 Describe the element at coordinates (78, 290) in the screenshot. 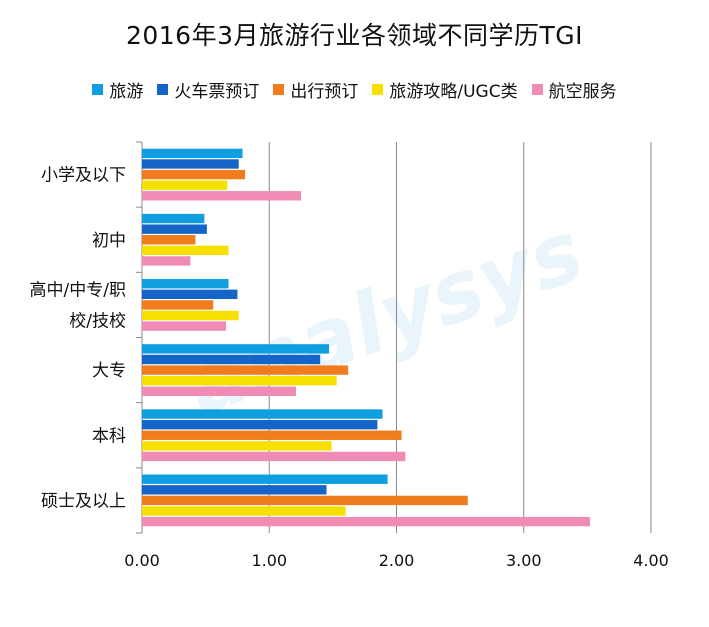

I see `category-label: 高中/中专/职` at that location.